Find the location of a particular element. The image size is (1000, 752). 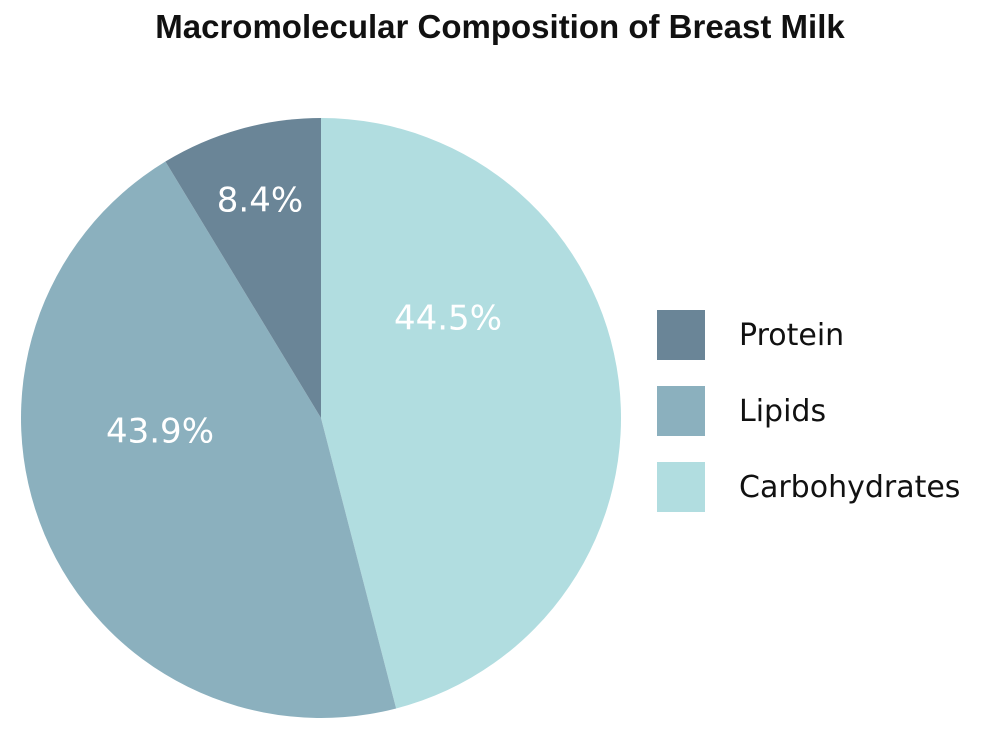

legend-item-carbohydrates: Carbohydrates is located at coordinates (808, 487).